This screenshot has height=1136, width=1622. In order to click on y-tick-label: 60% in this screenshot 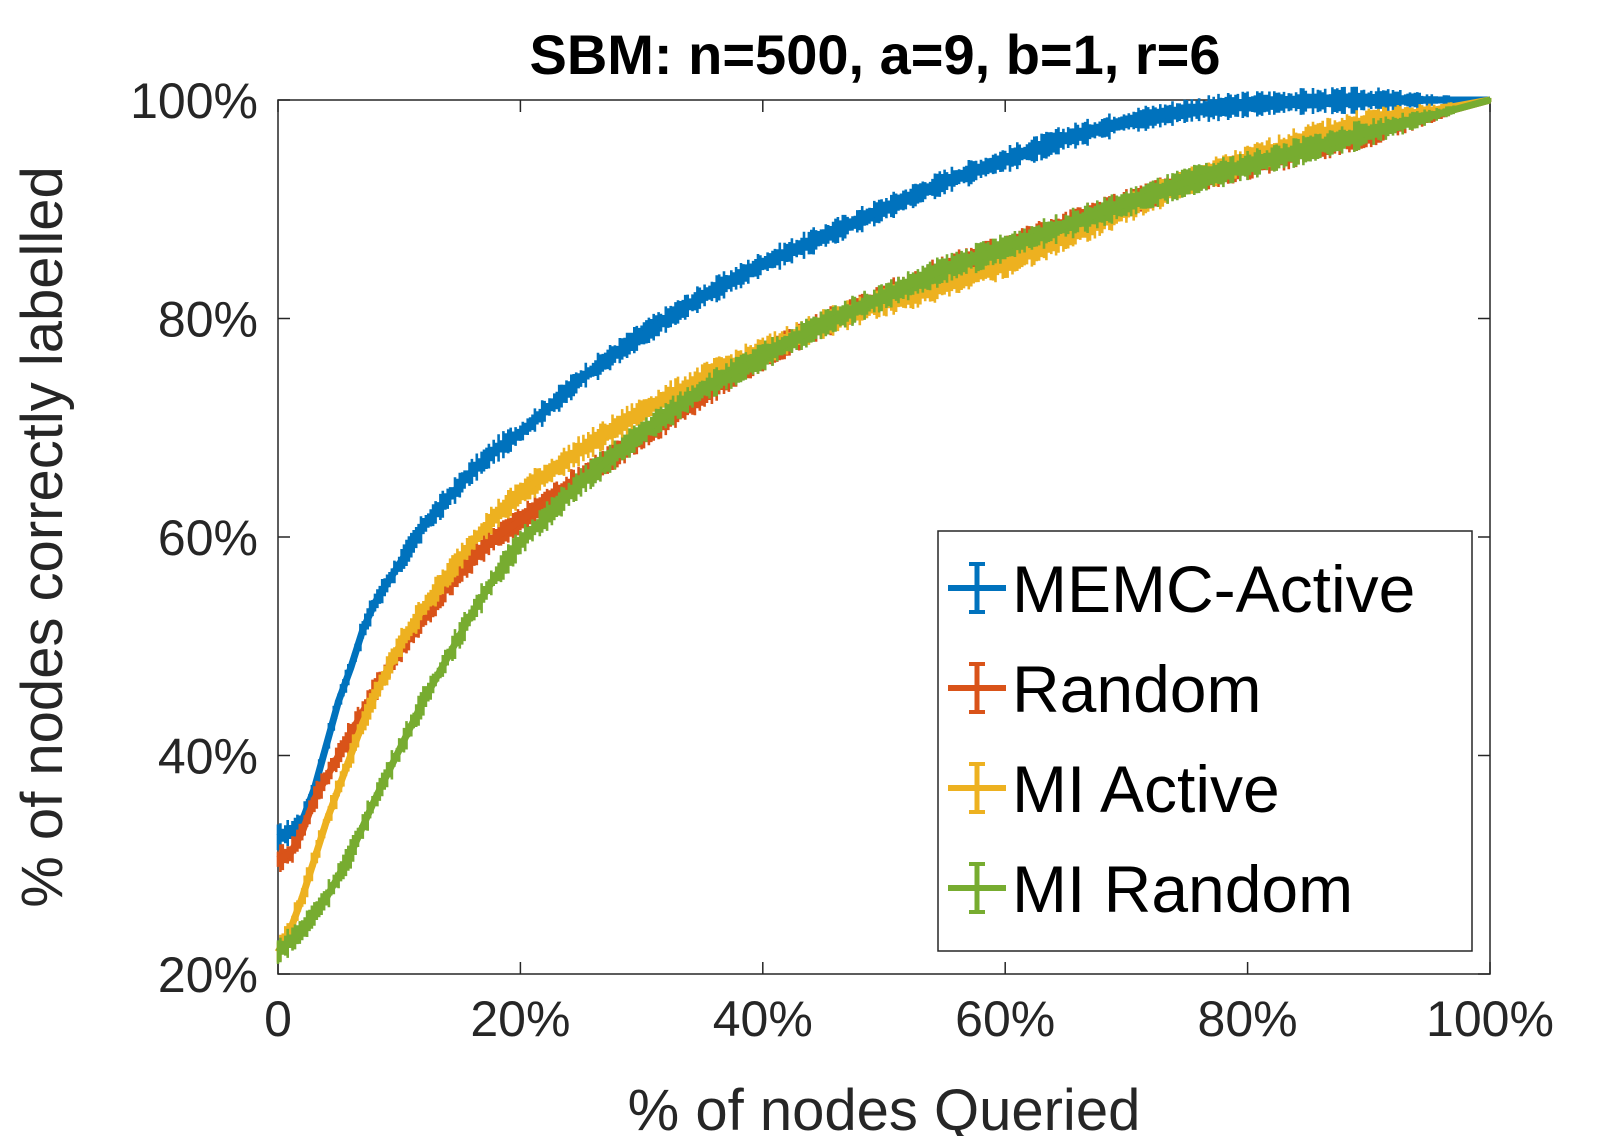, I will do `click(208, 538)`.